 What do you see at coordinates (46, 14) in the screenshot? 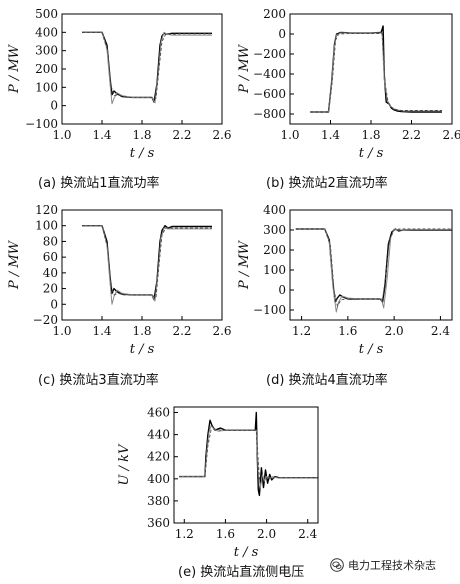
I see `y-tick-label: 500` at bounding box center [46, 14].